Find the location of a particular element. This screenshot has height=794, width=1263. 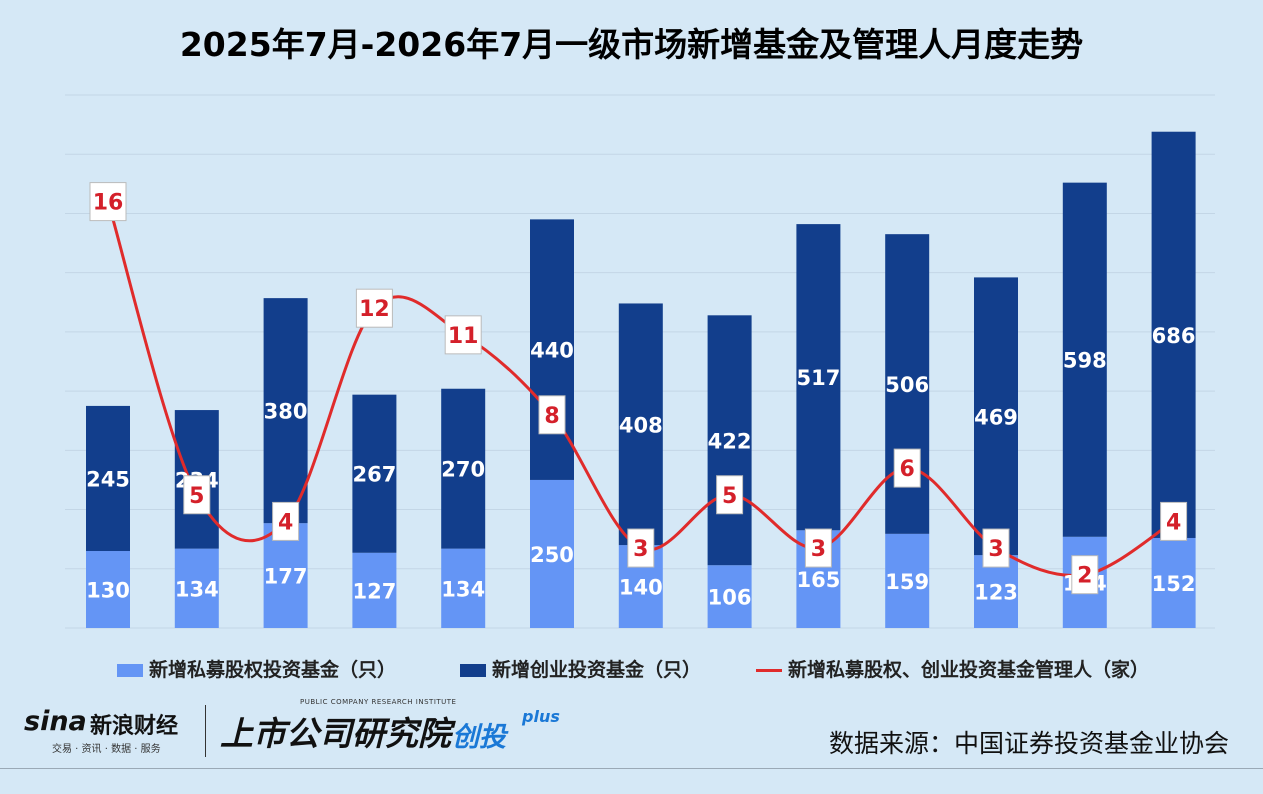

legend-swatch-mgr is located at coordinates (769, 670).